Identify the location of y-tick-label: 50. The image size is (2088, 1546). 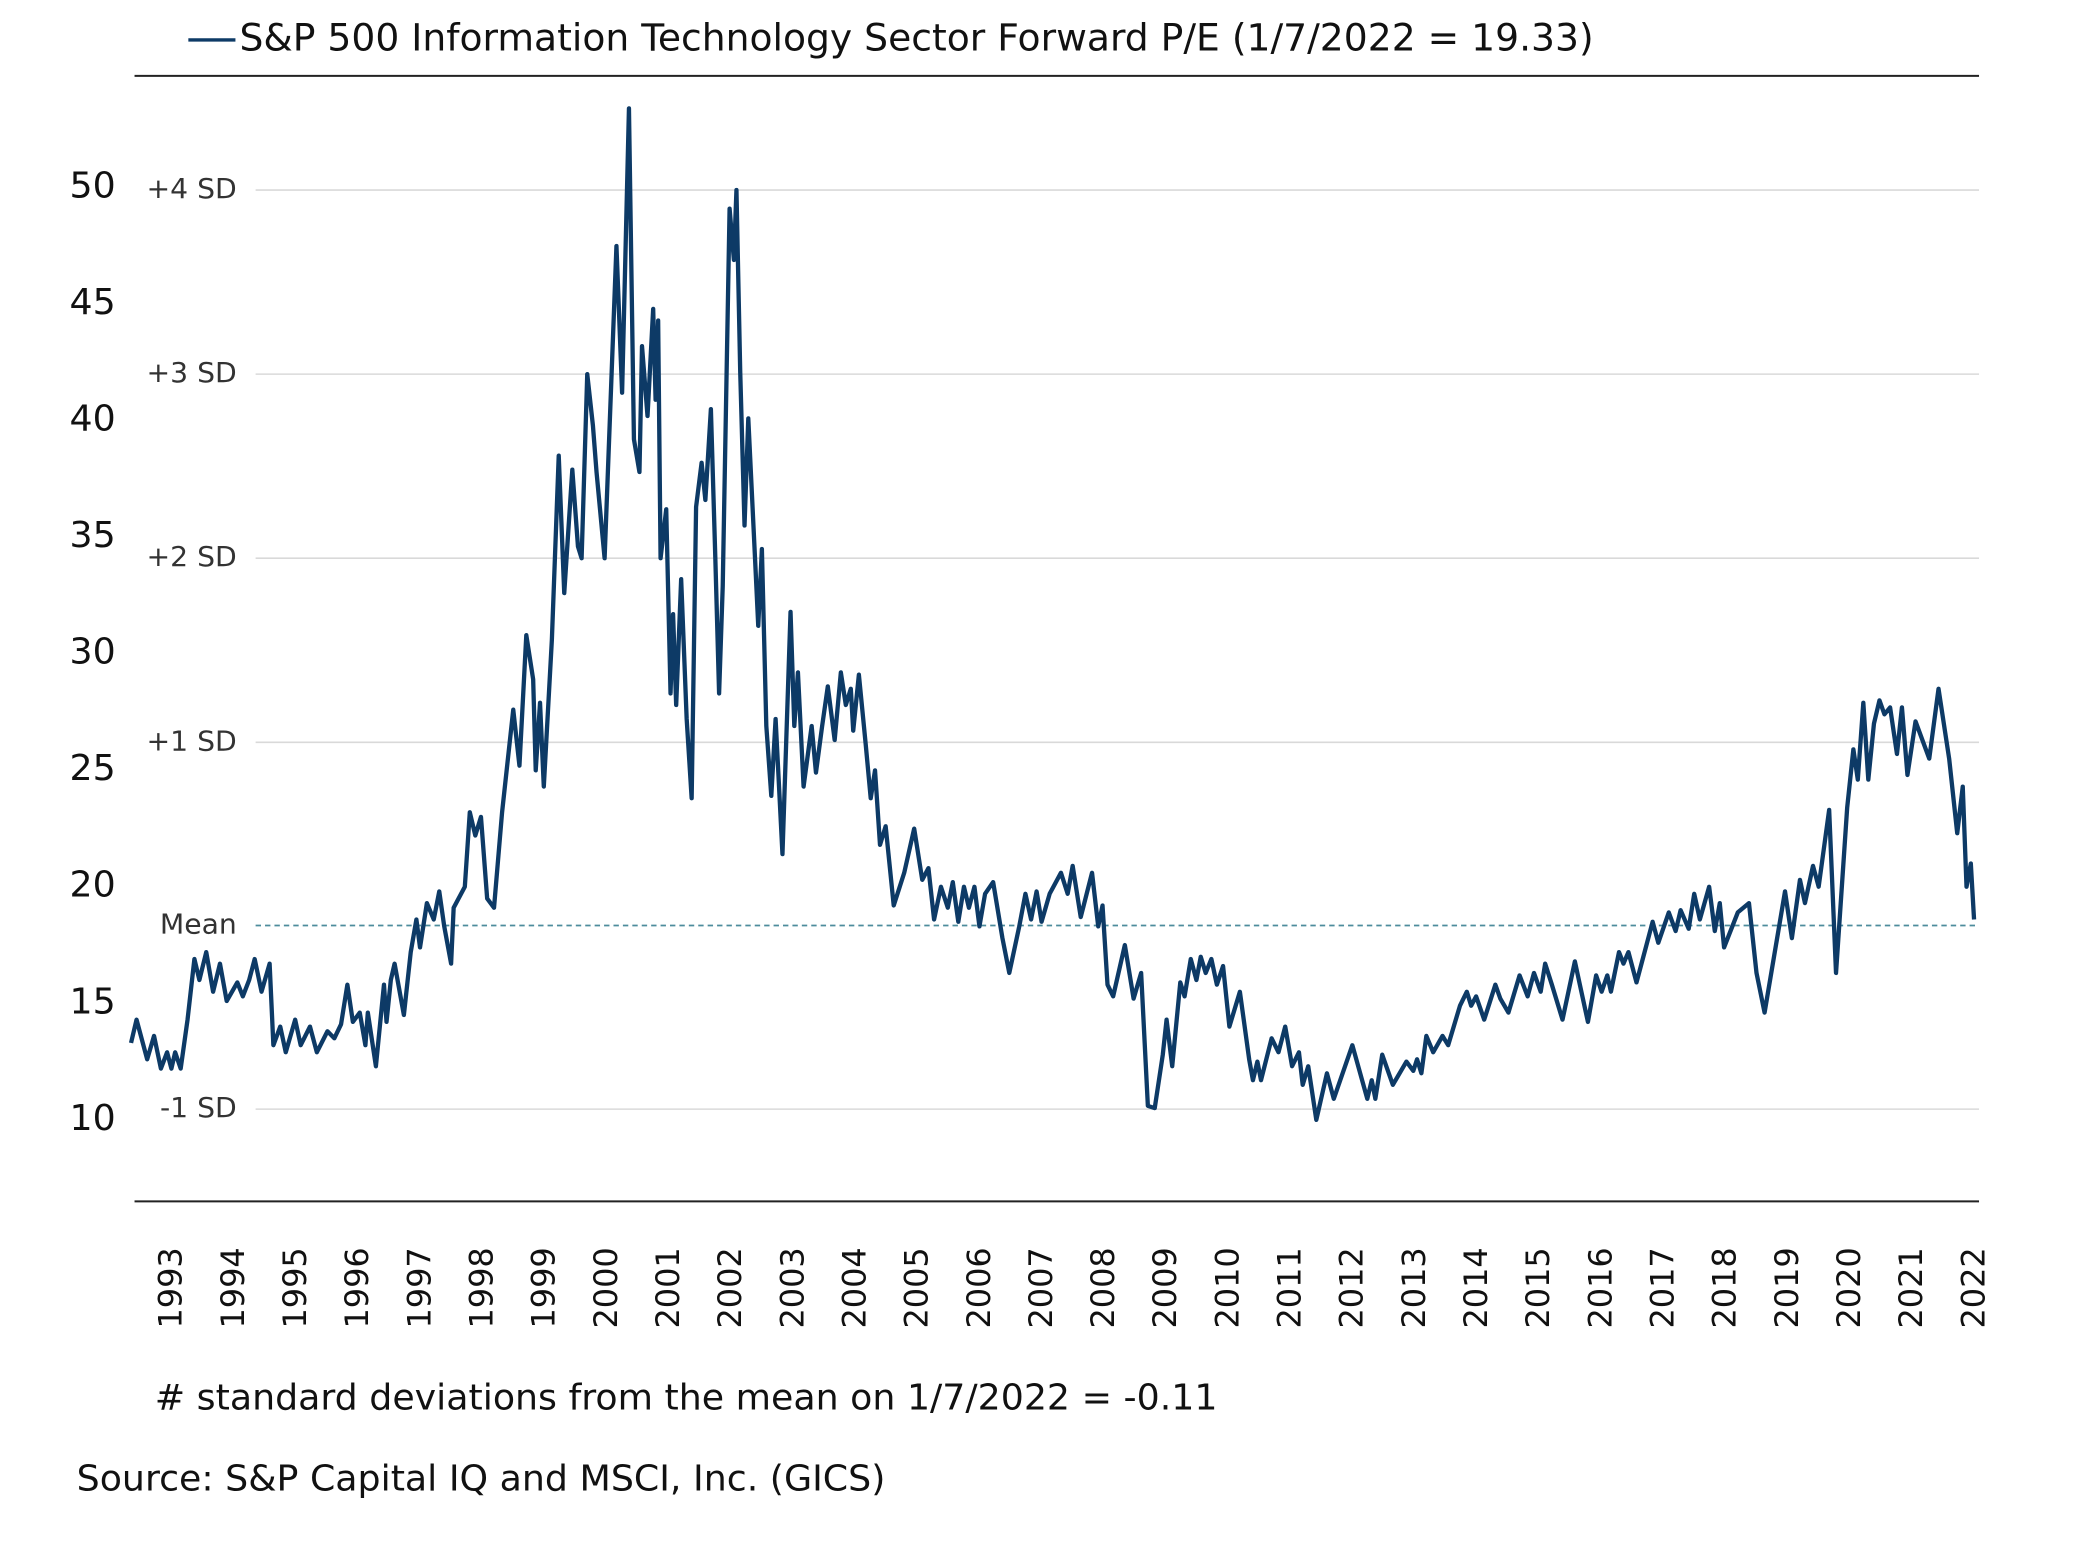
(92, 185).